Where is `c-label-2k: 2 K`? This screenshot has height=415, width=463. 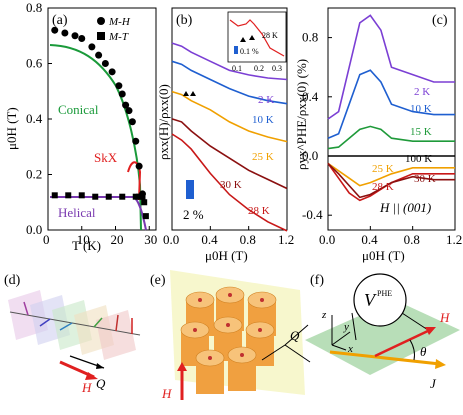 c-label-2k: 2 K is located at coordinates (422, 92).